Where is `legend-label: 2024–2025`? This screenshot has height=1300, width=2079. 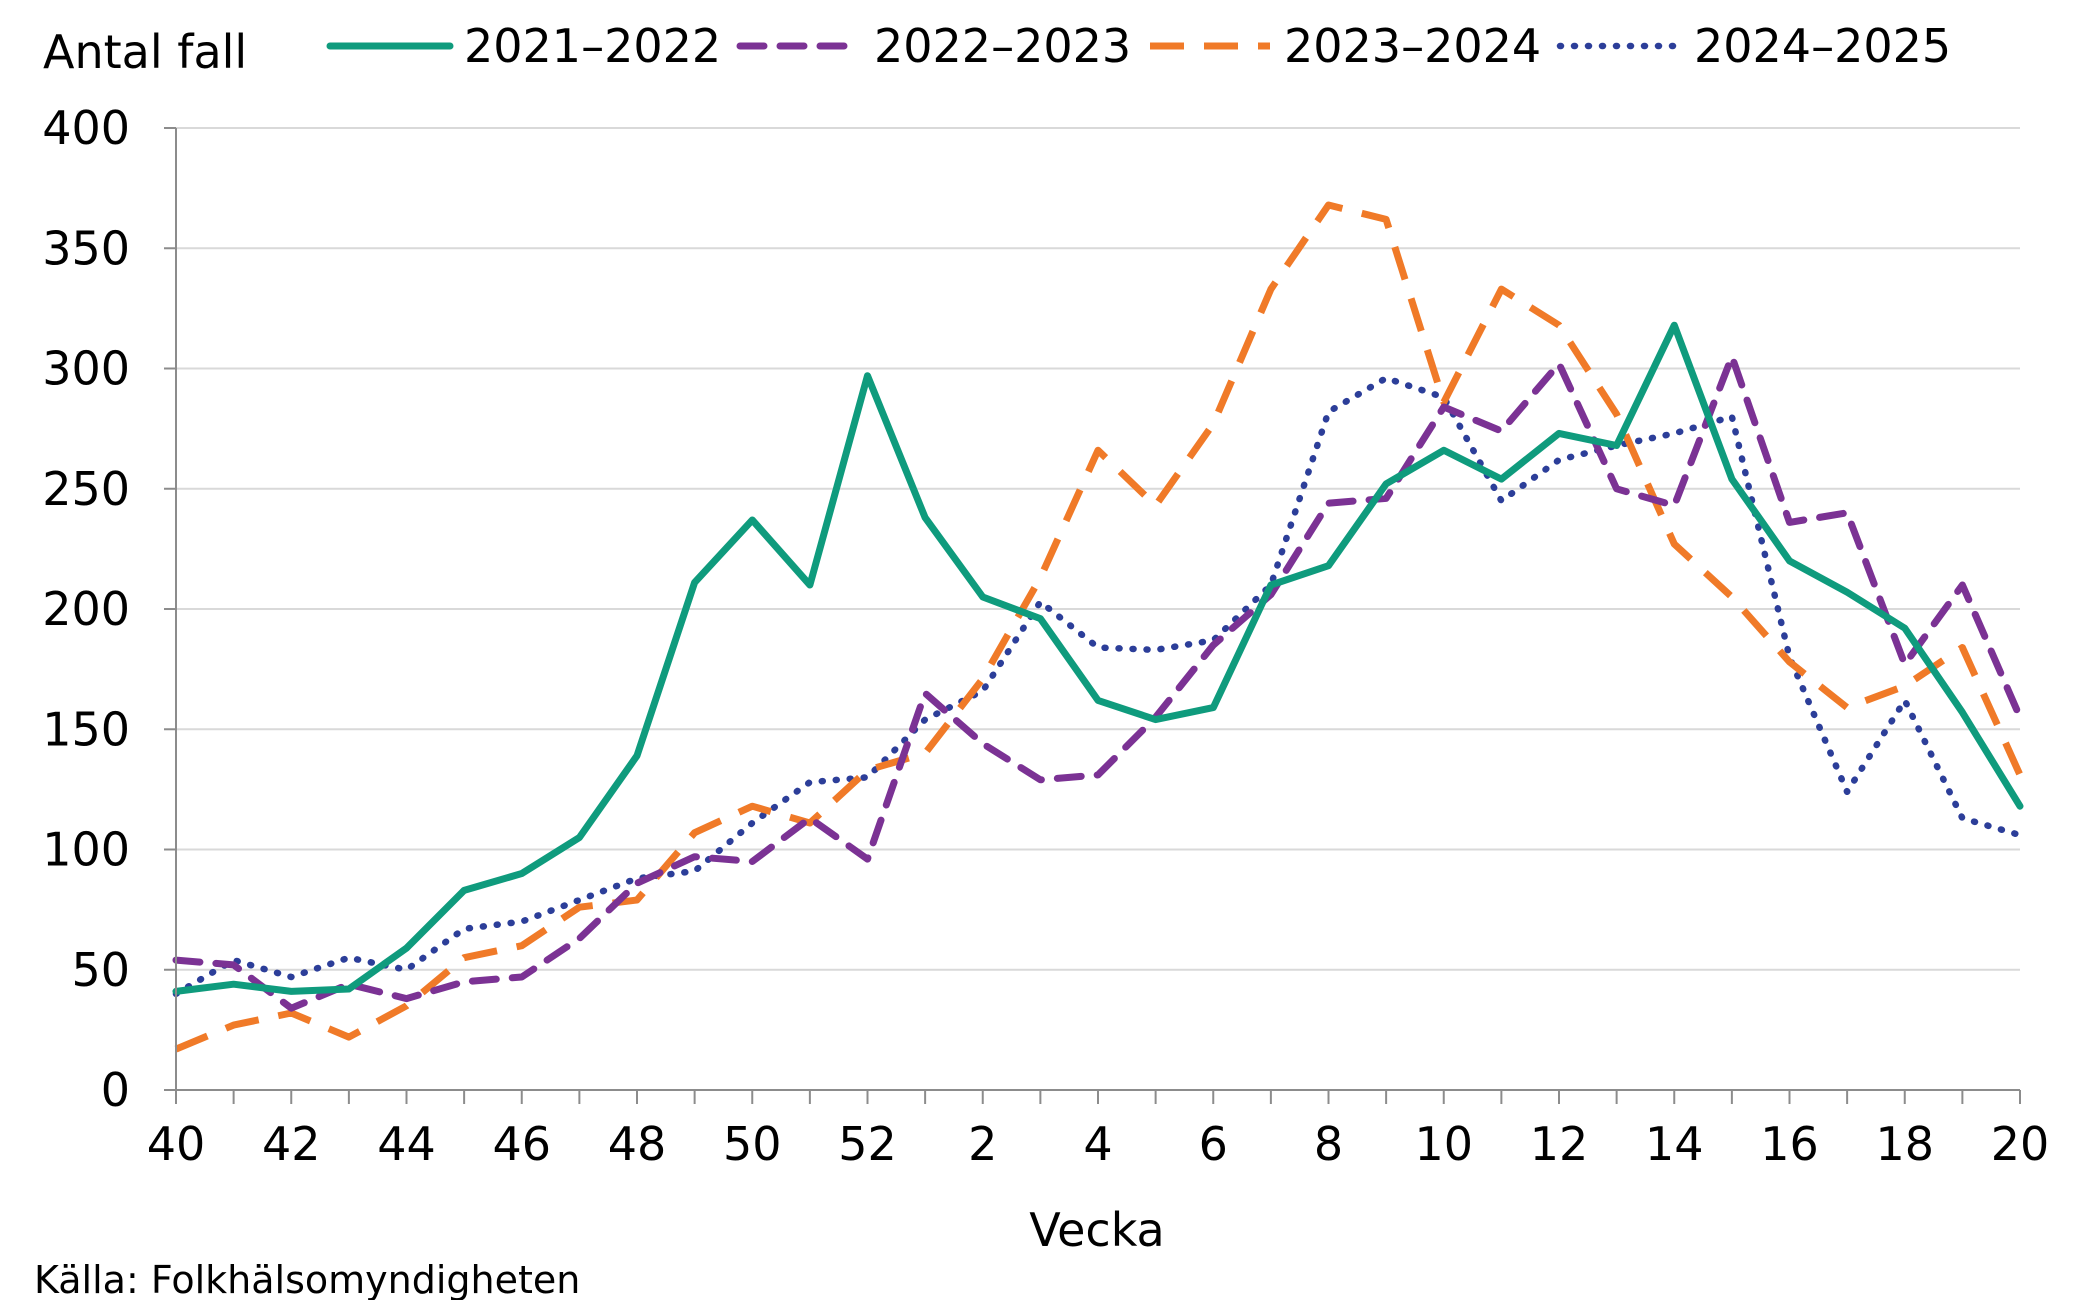 legend-label: 2024–2025 is located at coordinates (1822, 46).